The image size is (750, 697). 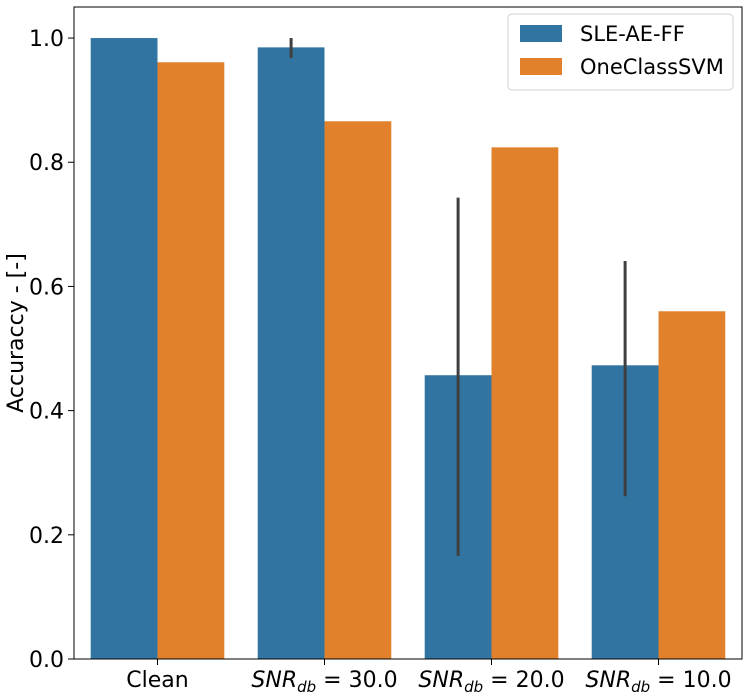 I want to click on y-axis: 0.0 0.2 0.4 0.6 0.8 1.0, so click(x=51, y=350).